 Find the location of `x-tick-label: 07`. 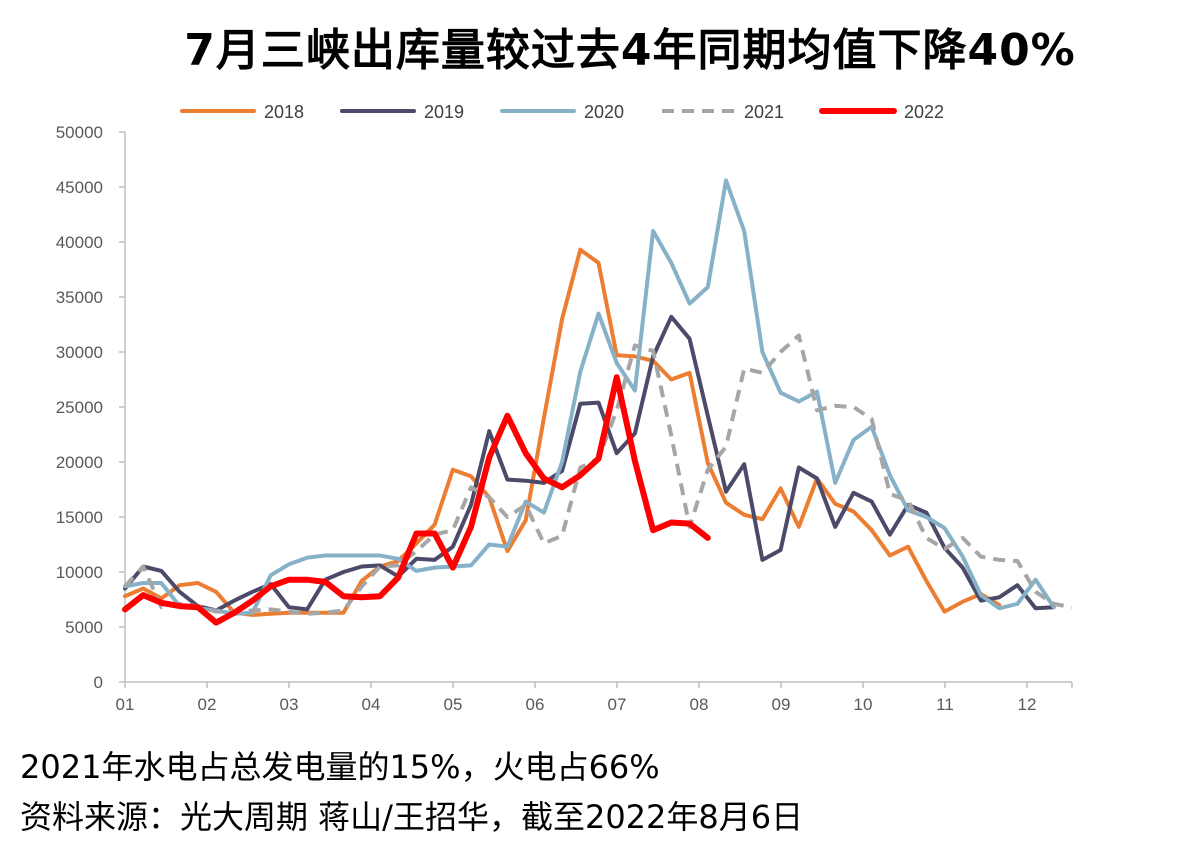

x-tick-label: 07 is located at coordinates (617, 704).